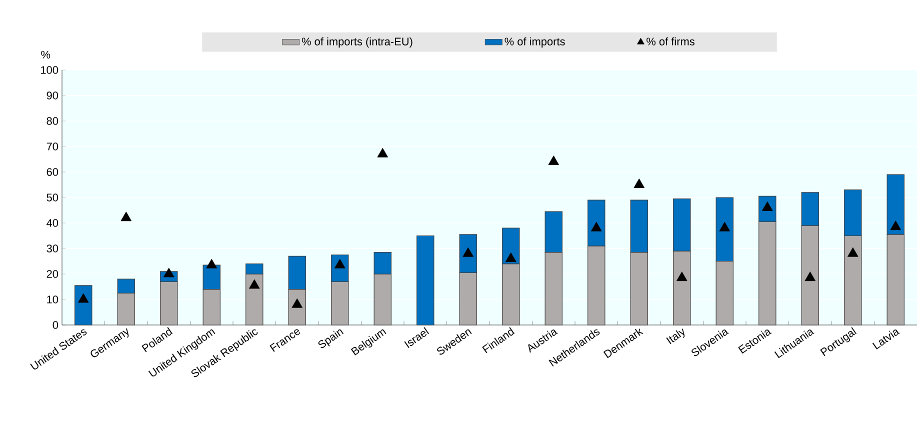 The height and width of the screenshot is (423, 917). What do you see at coordinates (670, 41) in the screenshot?
I see `legend-label: % of firms` at bounding box center [670, 41].